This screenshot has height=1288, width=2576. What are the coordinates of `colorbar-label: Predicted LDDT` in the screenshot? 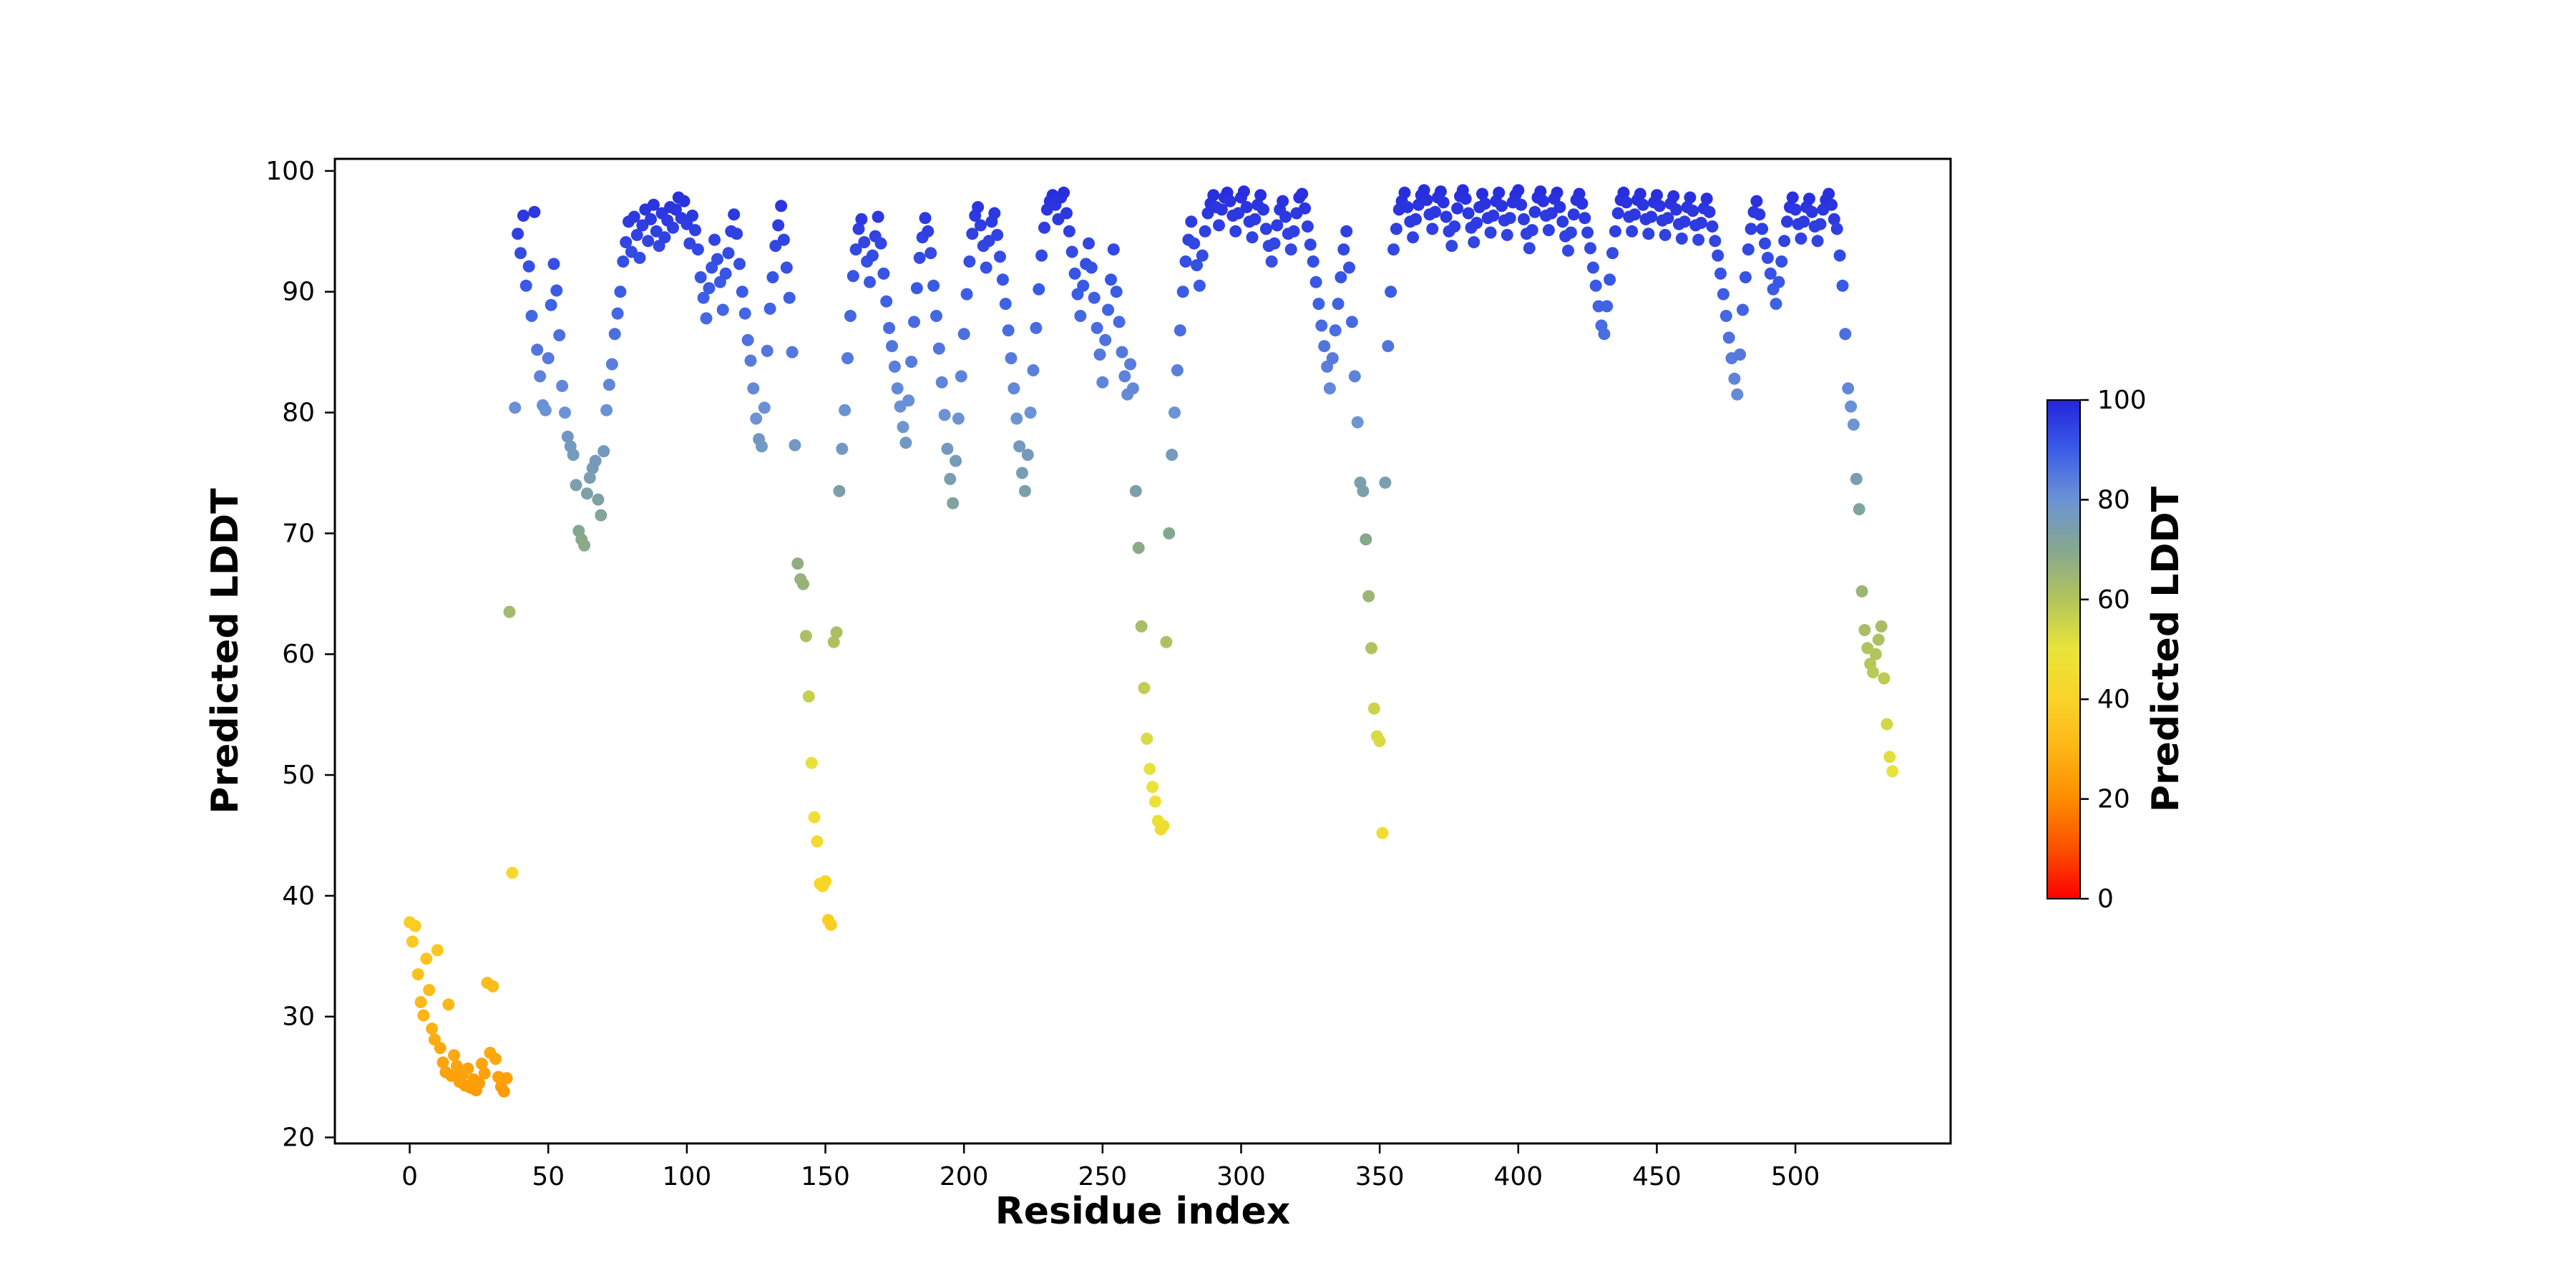 It's located at (2166, 649).